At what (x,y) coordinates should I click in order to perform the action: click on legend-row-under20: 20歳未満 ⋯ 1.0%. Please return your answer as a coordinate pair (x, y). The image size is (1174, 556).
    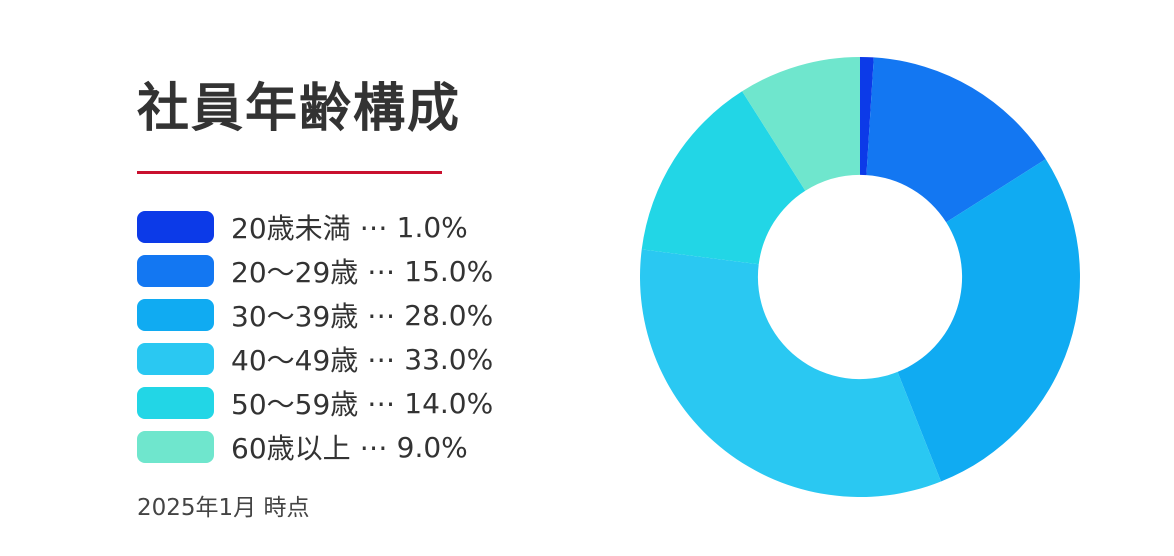
    Looking at the image, I should click on (315, 228).